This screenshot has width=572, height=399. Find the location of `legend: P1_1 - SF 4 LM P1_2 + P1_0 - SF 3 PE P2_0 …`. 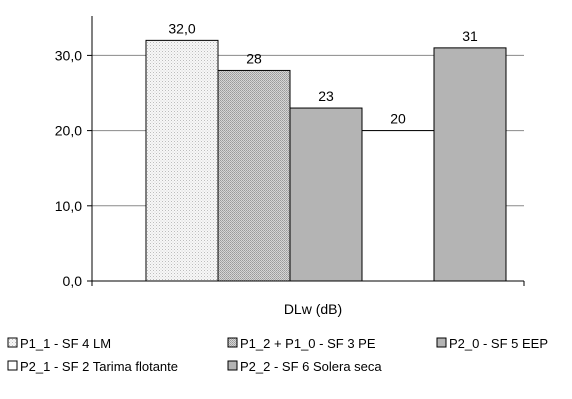

legend: P1_1 - SF 4 LM P1_2 + P1_0 - SF 3 PE P2_0 … is located at coordinates (277, 355).